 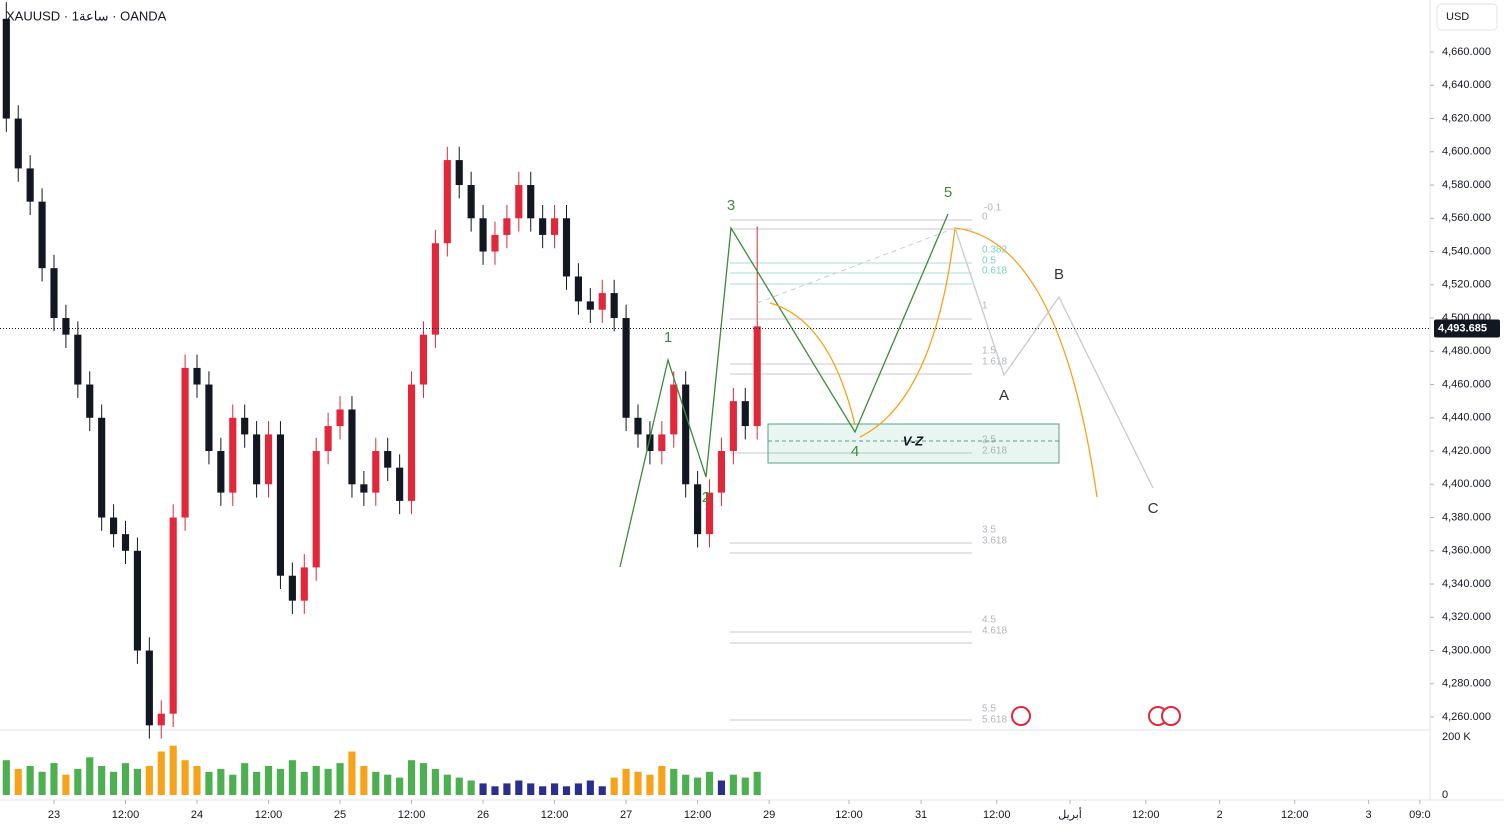 What do you see at coordinates (784, 390) in the screenshot?
I see `wave-line` at bounding box center [784, 390].